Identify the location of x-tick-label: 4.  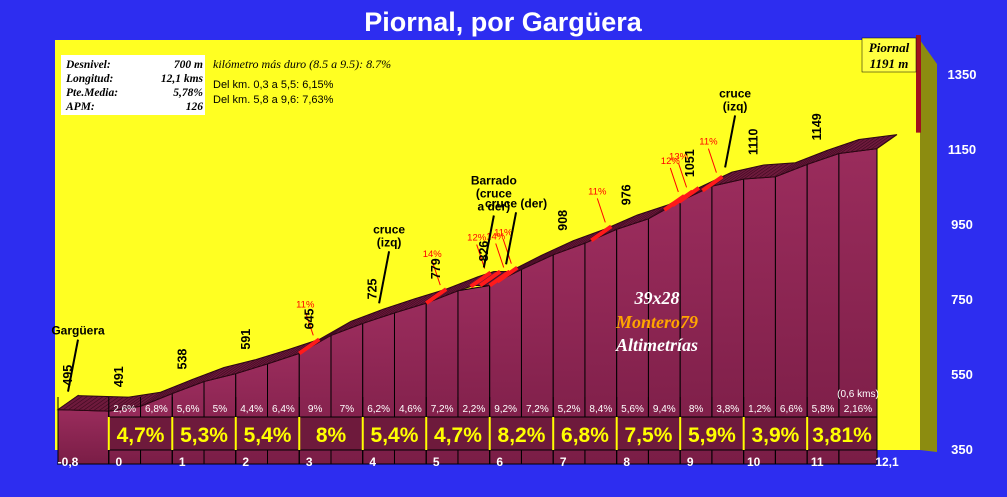
(372, 462).